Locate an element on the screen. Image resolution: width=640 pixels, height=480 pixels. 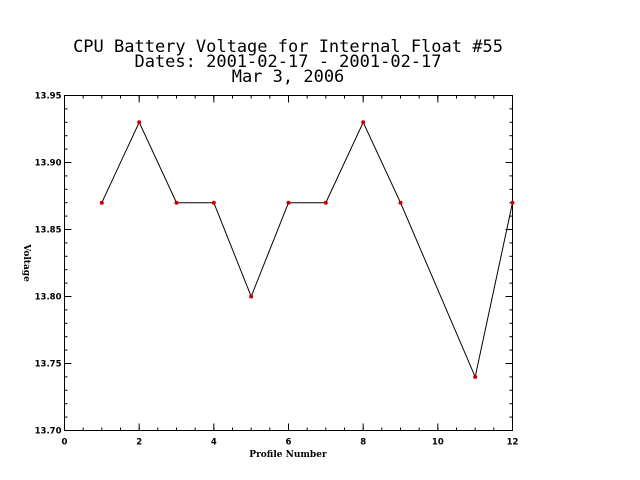
x-tick-label: 6 is located at coordinates (289, 443).